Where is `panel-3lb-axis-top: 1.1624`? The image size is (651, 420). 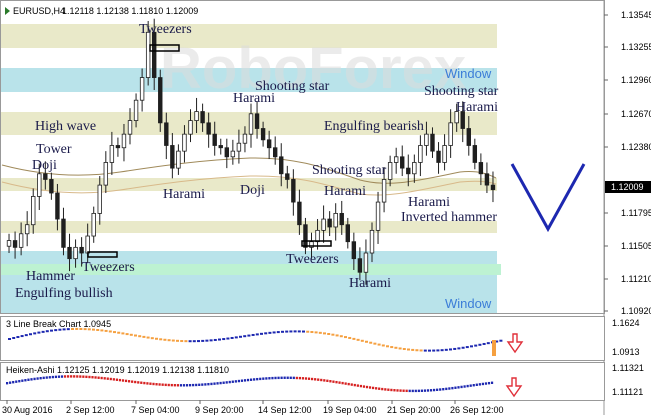
panel-3lb-axis-top: 1.1624 is located at coordinates (626, 323).